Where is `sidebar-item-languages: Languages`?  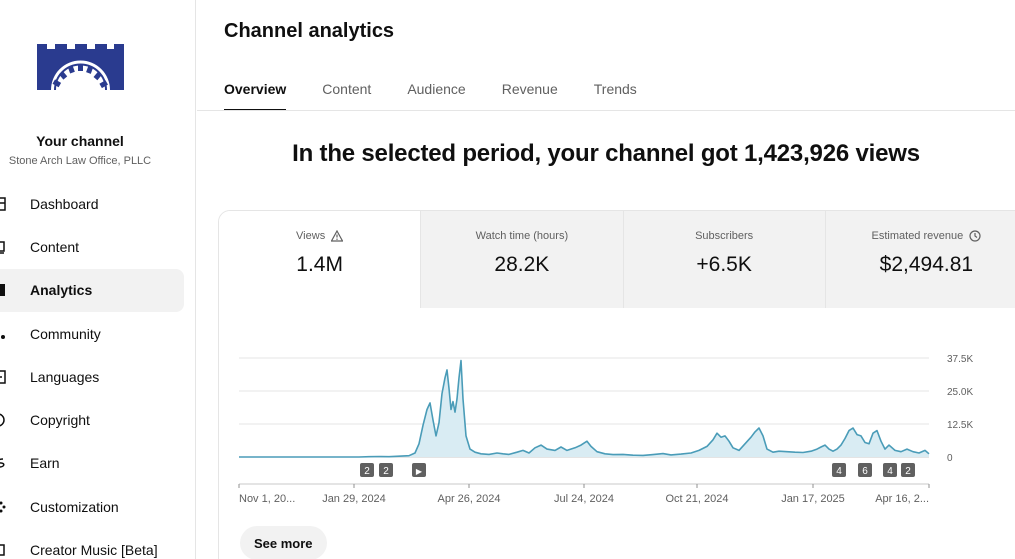
sidebar-item-languages: Languages is located at coordinates (98, 376).